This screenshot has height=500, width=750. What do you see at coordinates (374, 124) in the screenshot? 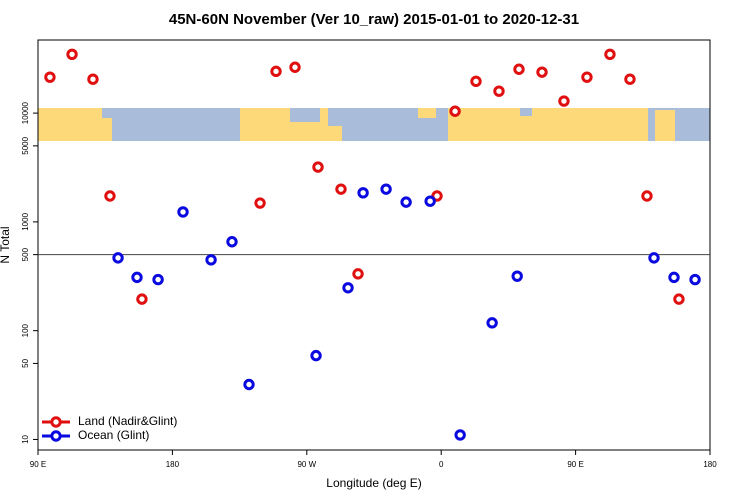
I see `map-strip` at bounding box center [374, 124].